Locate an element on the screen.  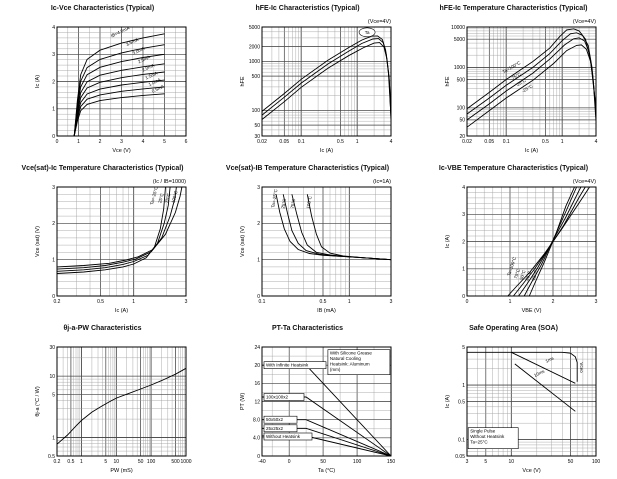
x-tick-label: 0.2 is located at coordinates (57, 462).